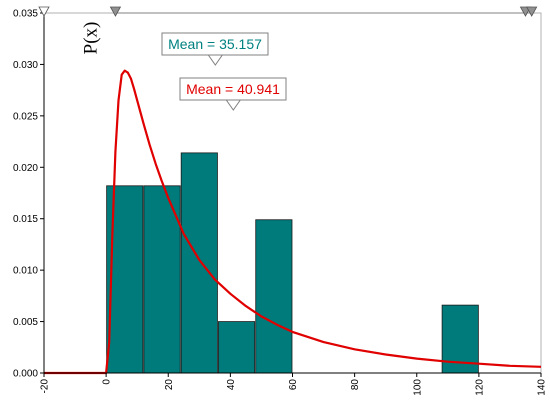 This screenshot has height=407, width=550. Describe the element at coordinates (107, 382) in the screenshot. I see `x-tick-label: 0` at that location.